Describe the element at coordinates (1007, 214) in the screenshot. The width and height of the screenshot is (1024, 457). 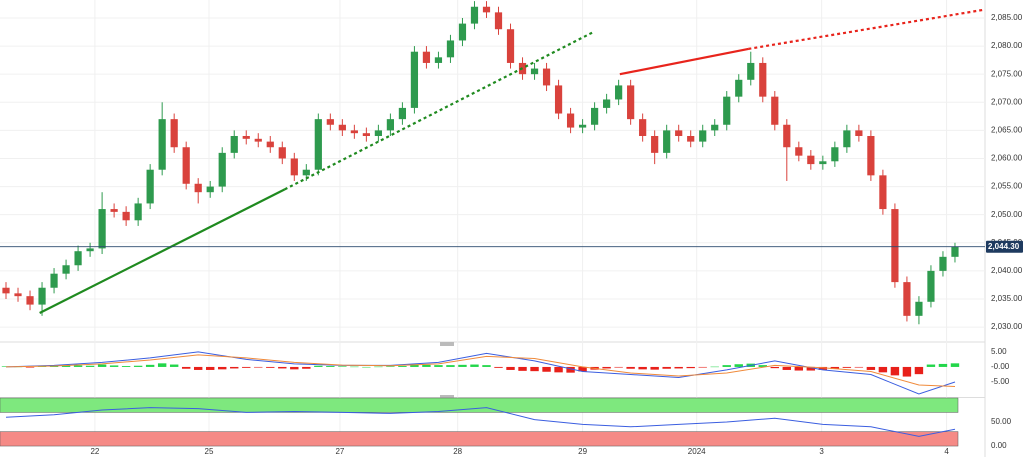
I see `y-tick-label: 2,050.00` at that location.